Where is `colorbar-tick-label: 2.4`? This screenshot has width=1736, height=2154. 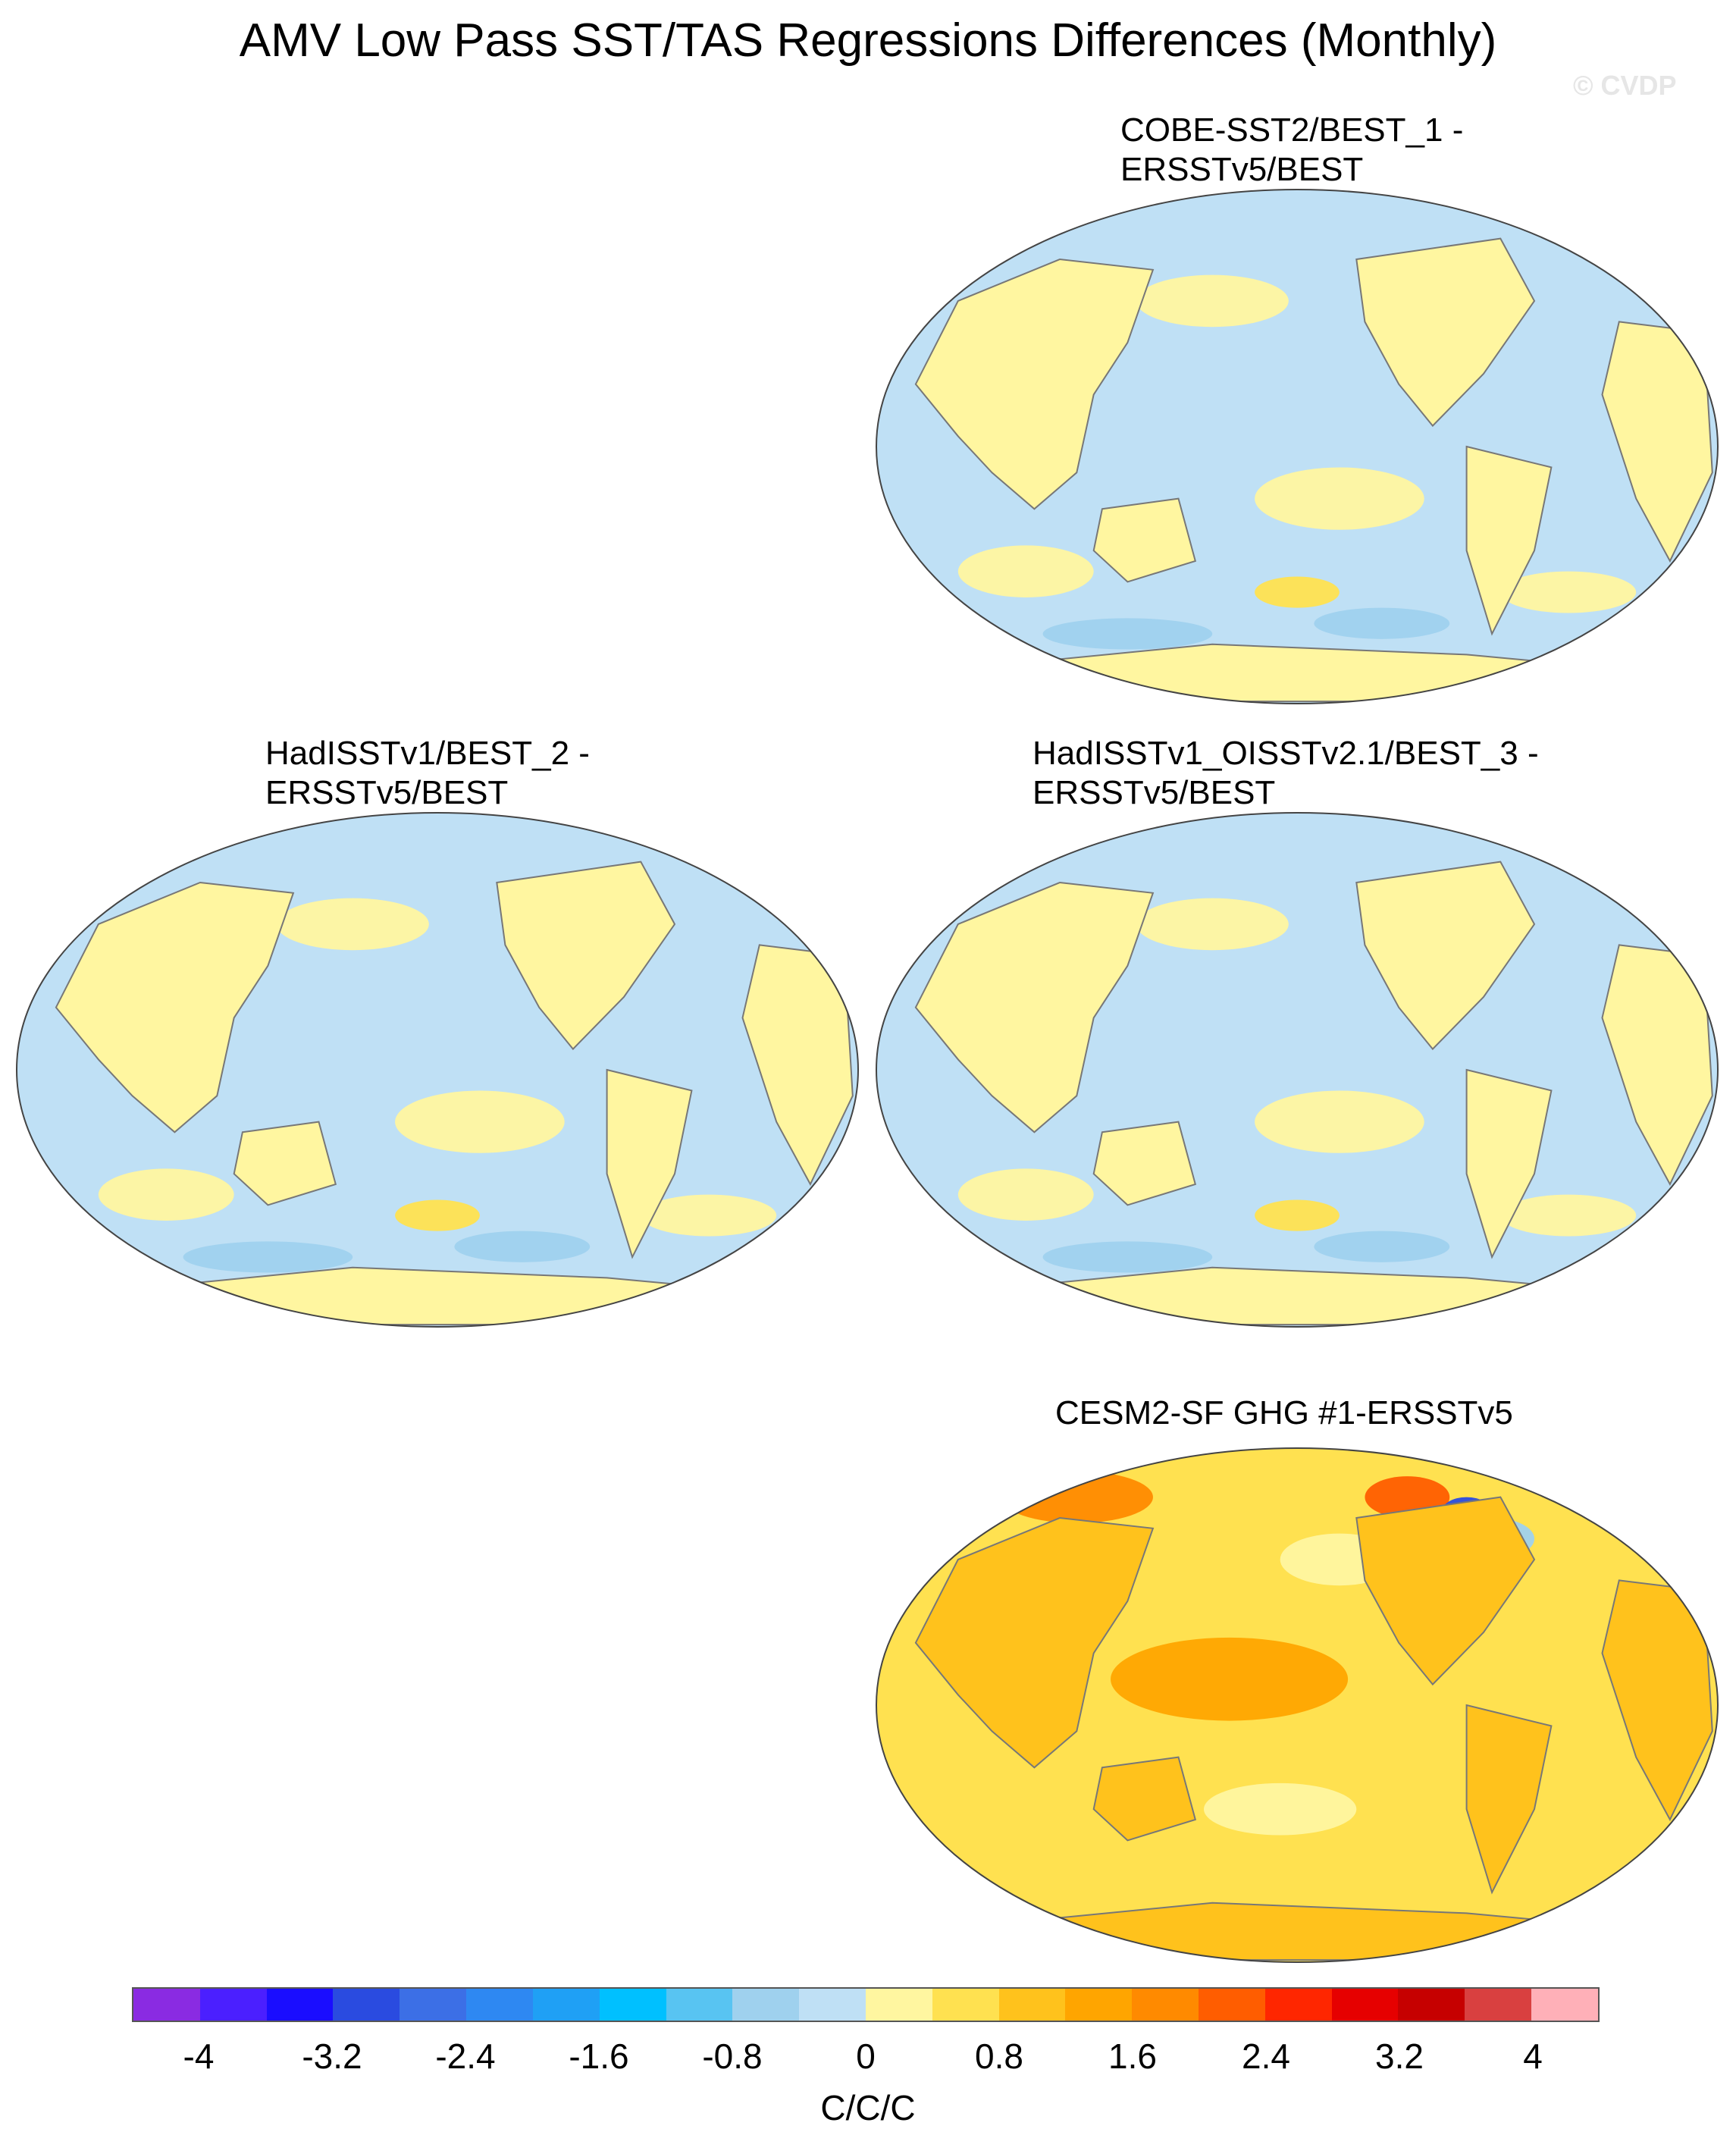 colorbar-tick-label: 2.4 is located at coordinates (1266, 2056).